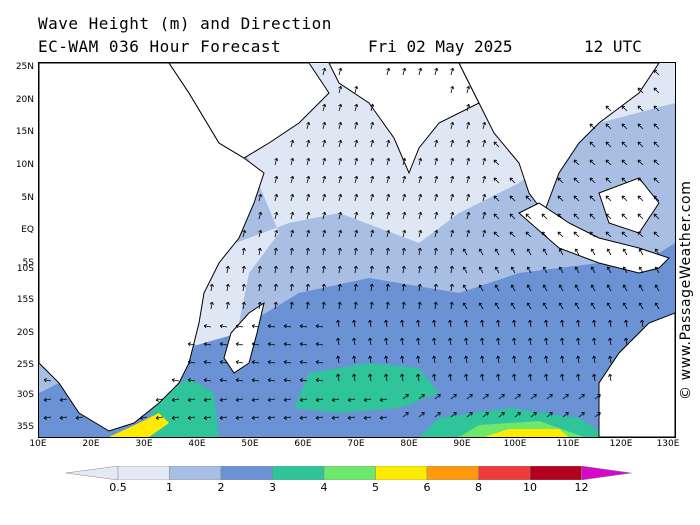 Image resolution: width=700 pixels, height=525 pixels. Describe the element at coordinates (272, 487) in the screenshot. I see `colorbar-tick-label: 3` at that location.